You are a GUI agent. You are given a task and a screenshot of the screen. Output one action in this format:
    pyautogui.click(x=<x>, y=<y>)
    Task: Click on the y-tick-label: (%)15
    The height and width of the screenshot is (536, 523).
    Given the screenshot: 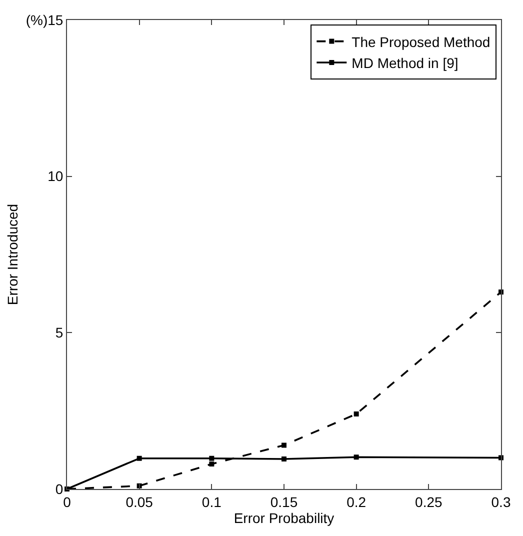 What is the action you would take?
    pyautogui.click(x=45, y=20)
    